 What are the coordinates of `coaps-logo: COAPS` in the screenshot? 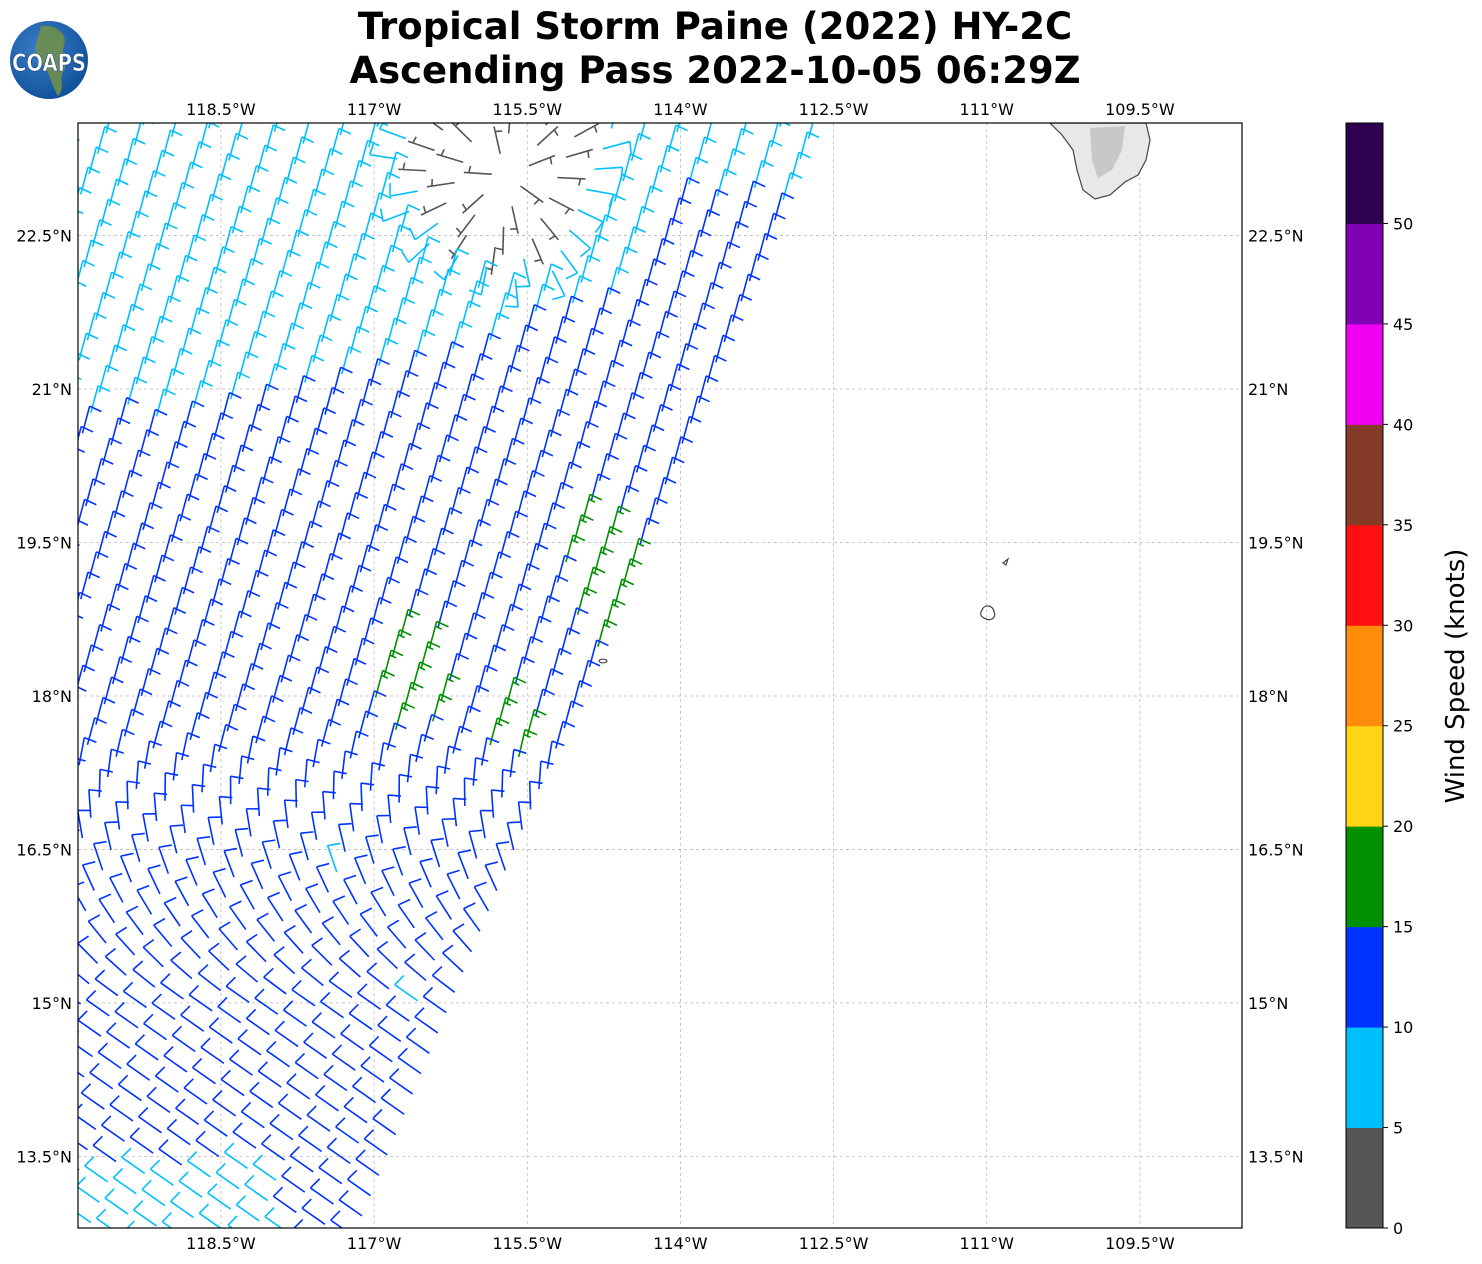 It's located at (49, 60).